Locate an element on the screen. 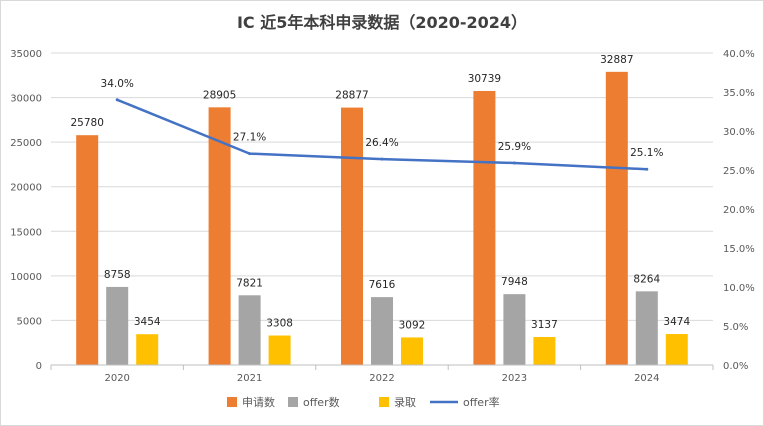 This screenshot has height=426, width=764. bar-data-label: 7948 is located at coordinates (514, 282).